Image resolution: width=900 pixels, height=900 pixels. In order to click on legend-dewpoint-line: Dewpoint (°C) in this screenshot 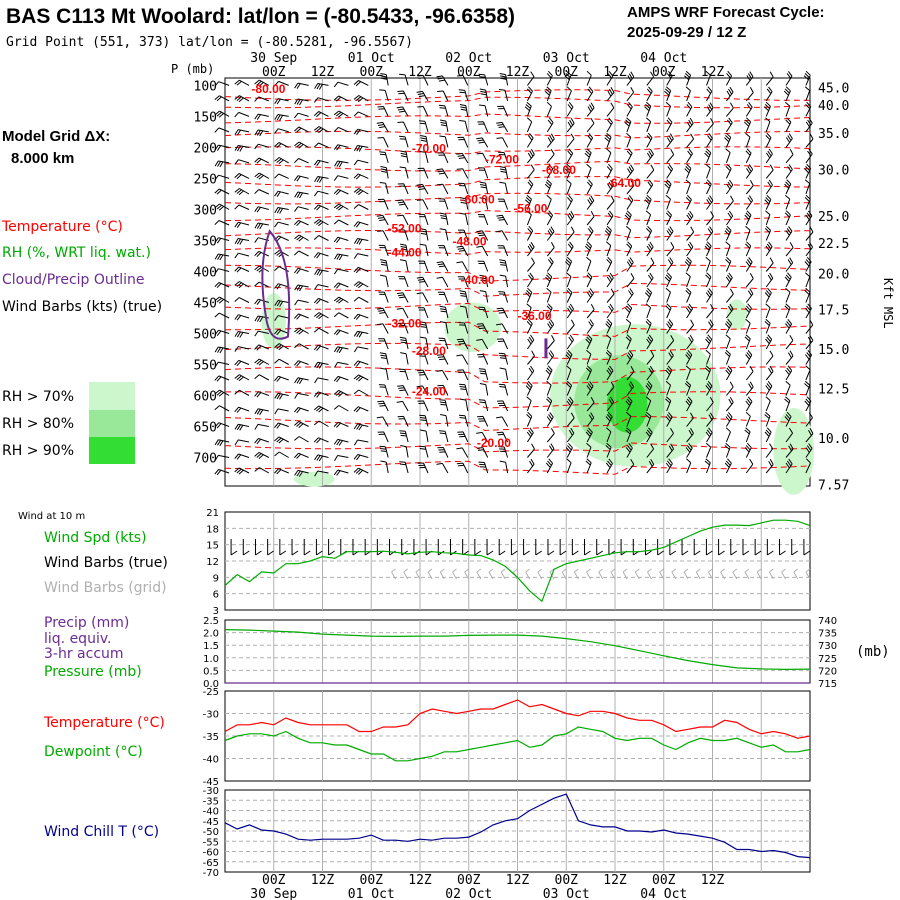, I will do `click(93, 752)`.